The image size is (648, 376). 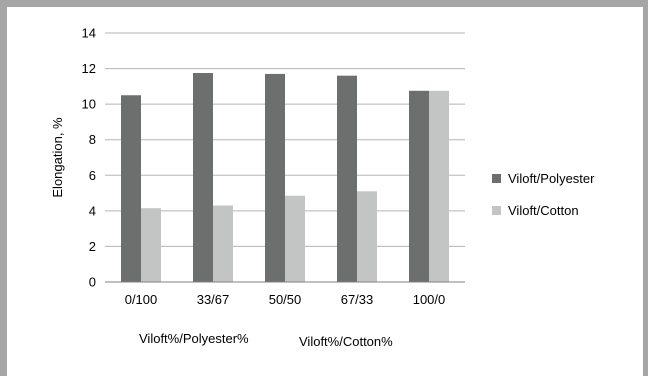 What do you see at coordinates (92, 139) in the screenshot?
I see `y-tick-label: 8` at bounding box center [92, 139].